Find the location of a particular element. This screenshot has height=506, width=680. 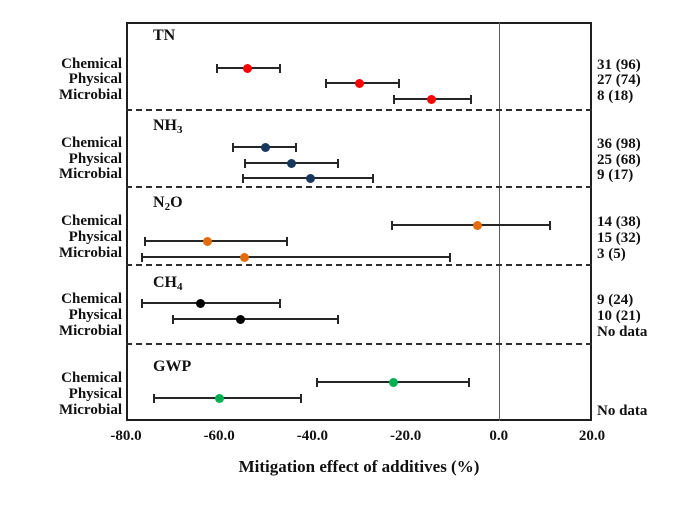

sample-size-label: 3 (5) is located at coordinates (611, 254).